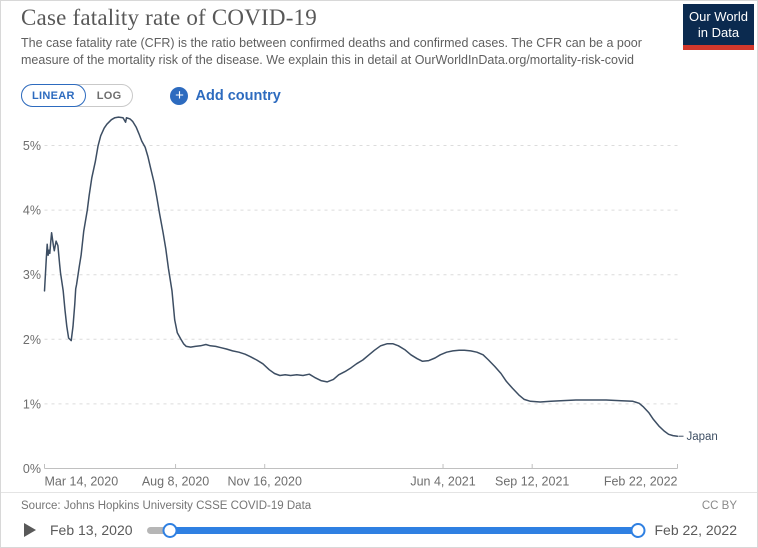 This screenshot has width=758, height=548. What do you see at coordinates (442, 482) in the screenshot?
I see `x-tick-label: Jun 4, 2021` at bounding box center [442, 482].